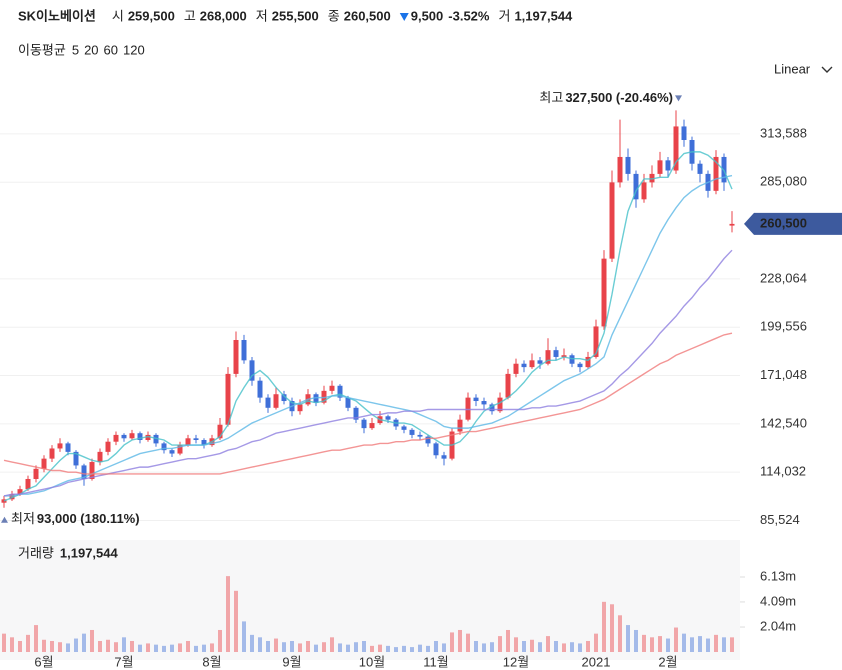  What do you see at coordinates (827, 69) in the screenshot?
I see `chevron` at bounding box center [827, 69].